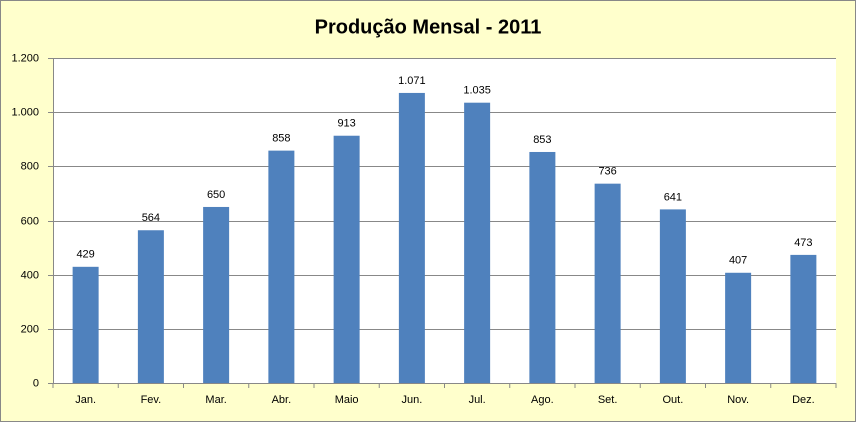 This screenshot has width=866, height=437. What do you see at coordinates (738, 261) in the screenshot?
I see `data-label: 407` at bounding box center [738, 261].